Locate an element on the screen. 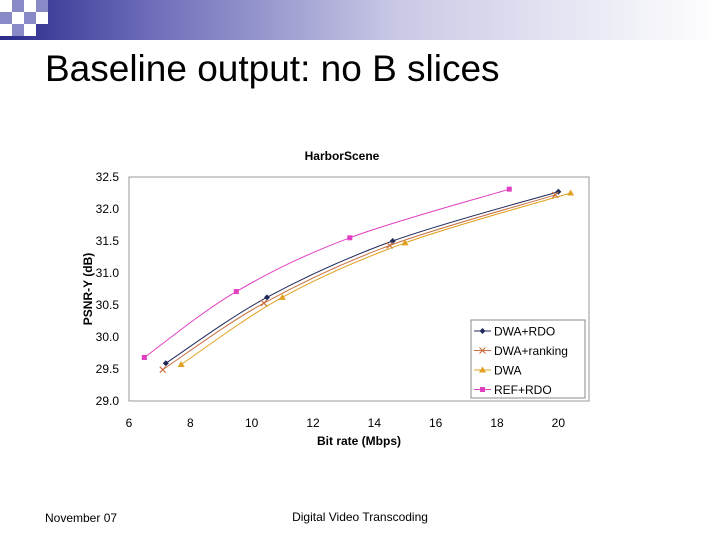 The width and height of the screenshot is (720, 540). x-tick-label: 14 is located at coordinates (375, 423).